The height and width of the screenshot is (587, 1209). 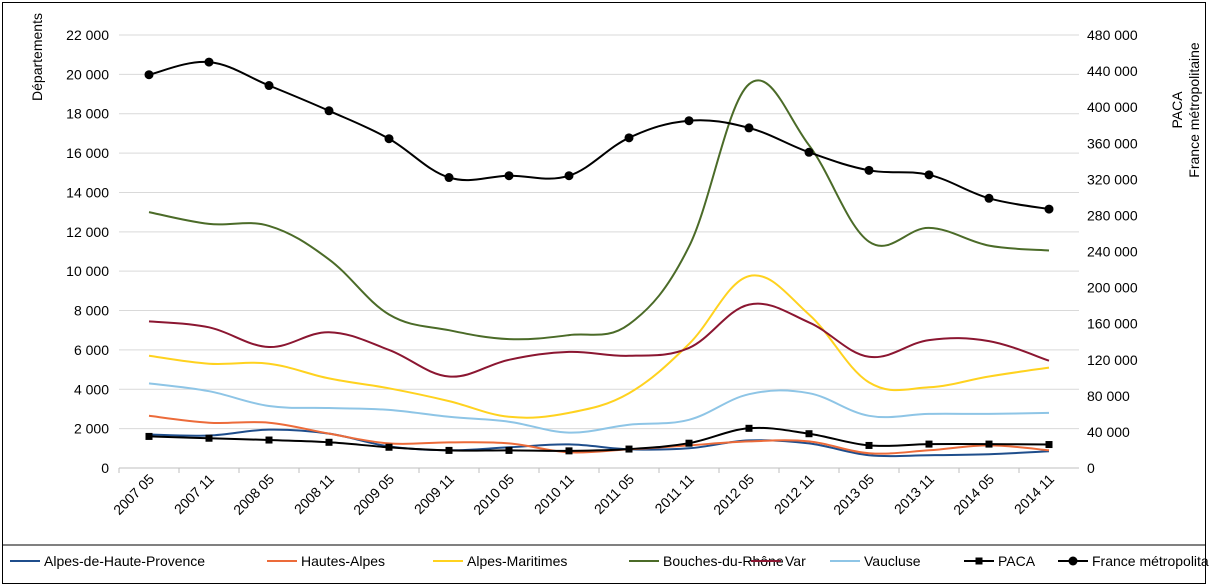 I want to click on y-right-axis-title-paca: PACA, so click(x=1177, y=110).